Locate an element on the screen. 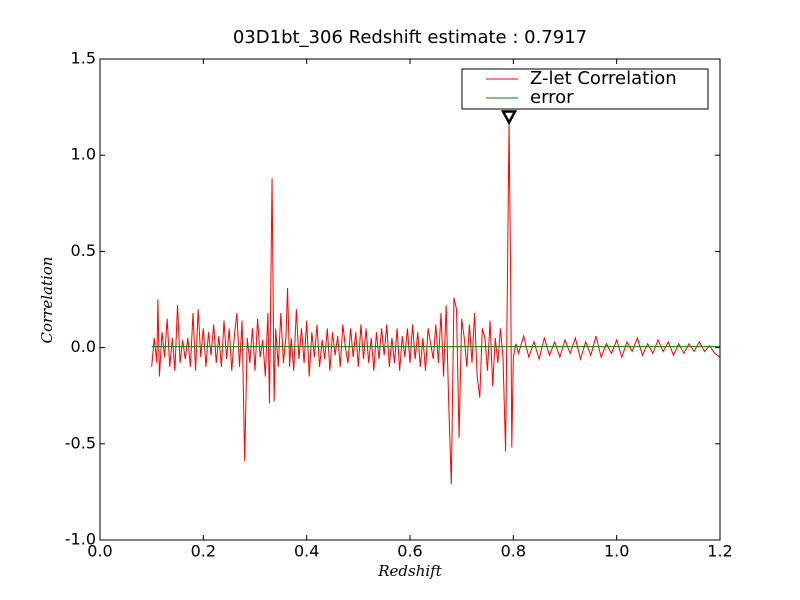  x-tick-label: 1.0 is located at coordinates (616, 551).